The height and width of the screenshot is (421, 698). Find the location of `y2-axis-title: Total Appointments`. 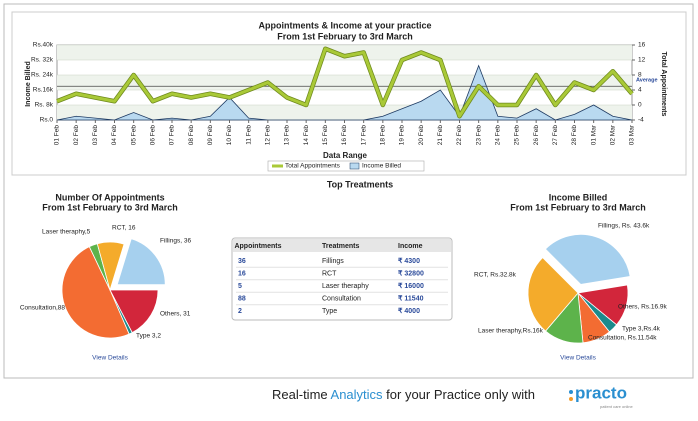

y2-axis-title: Total Appointments is located at coordinates (663, 84).